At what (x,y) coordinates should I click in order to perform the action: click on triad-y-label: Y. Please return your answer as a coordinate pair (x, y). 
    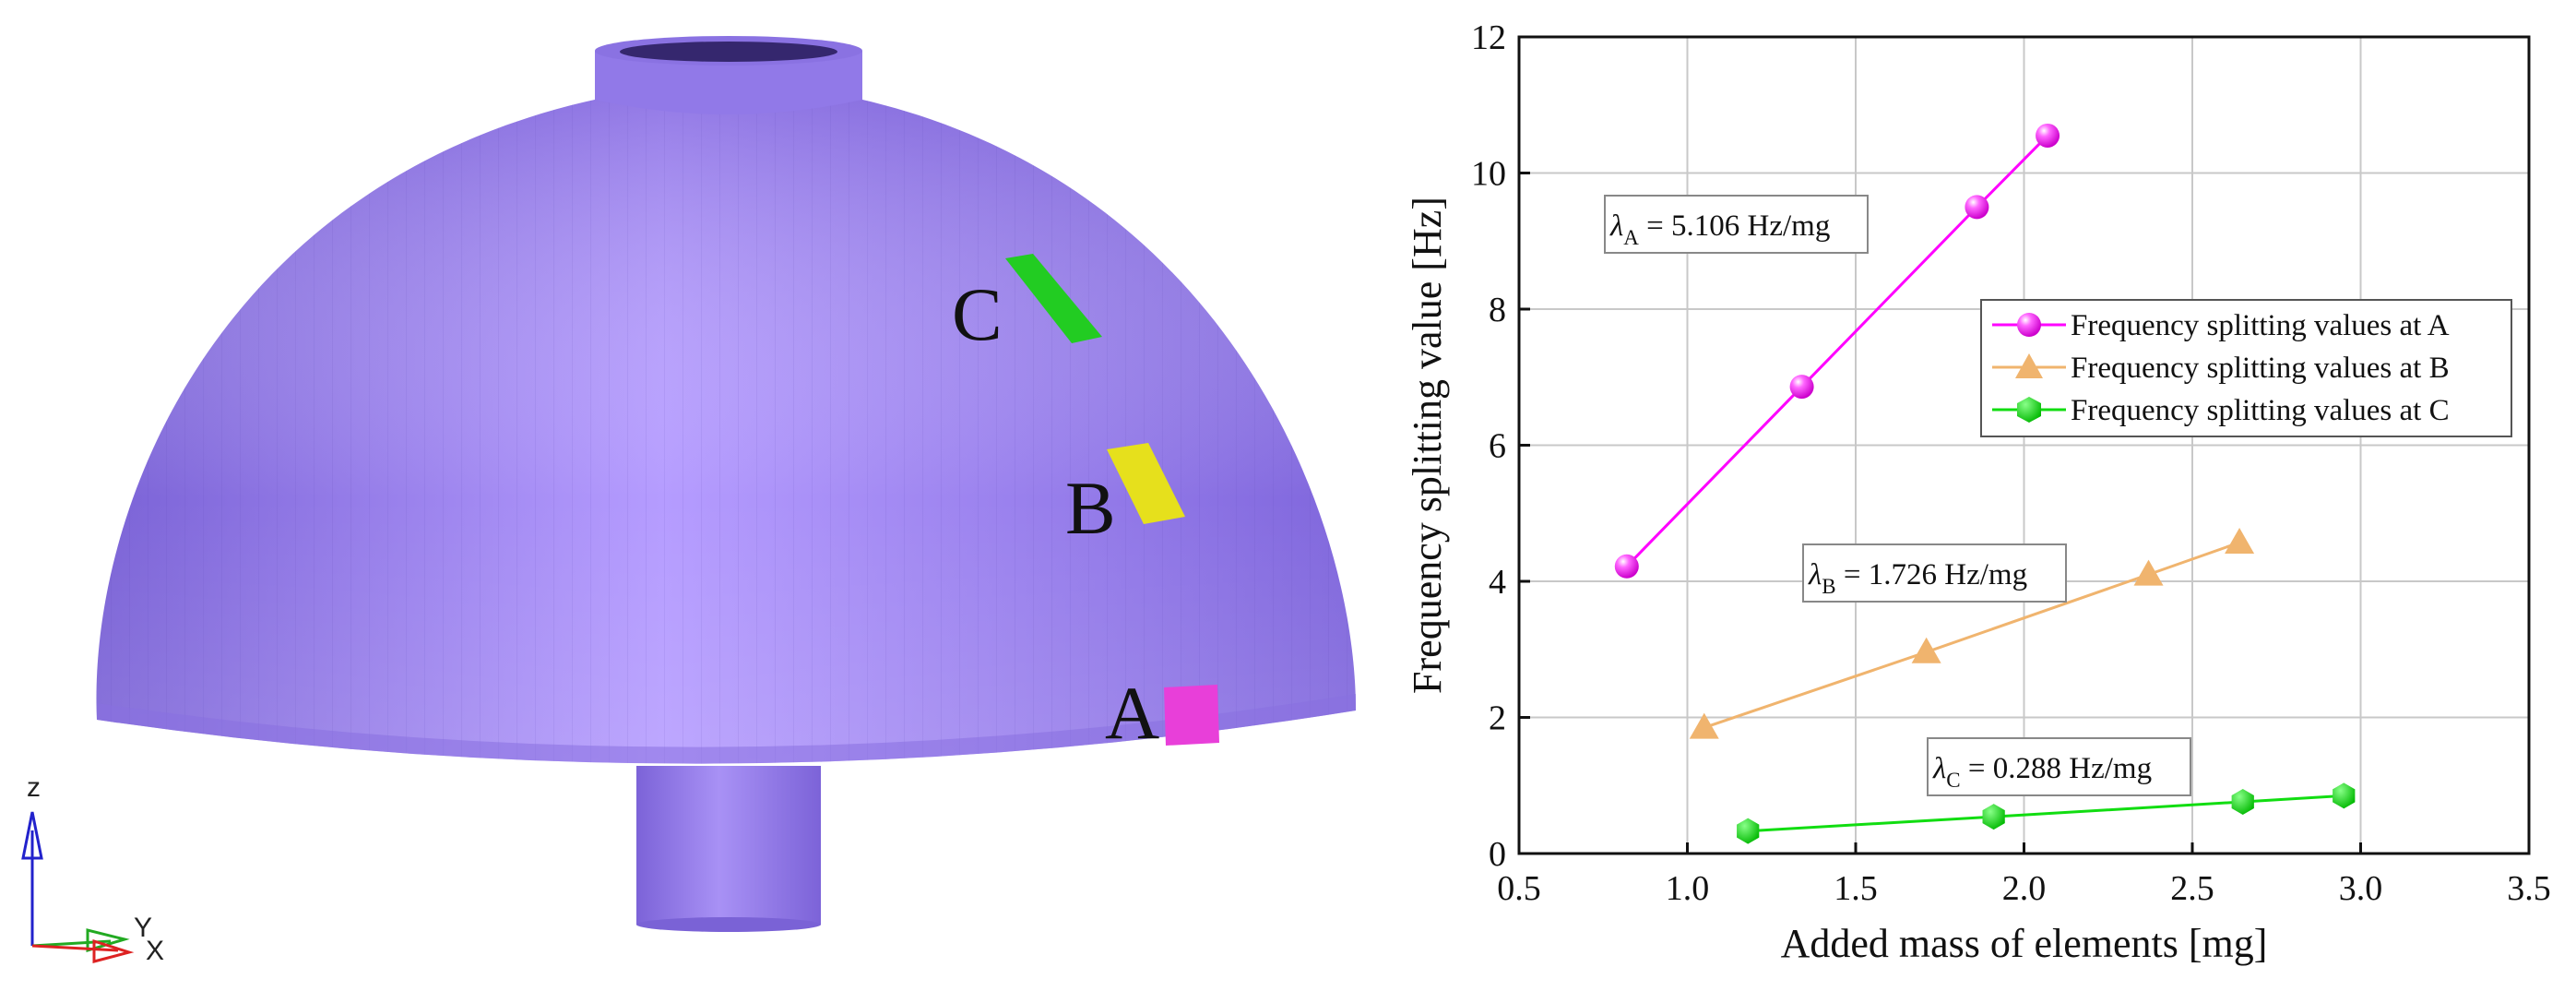
    Looking at the image, I should click on (143, 928).